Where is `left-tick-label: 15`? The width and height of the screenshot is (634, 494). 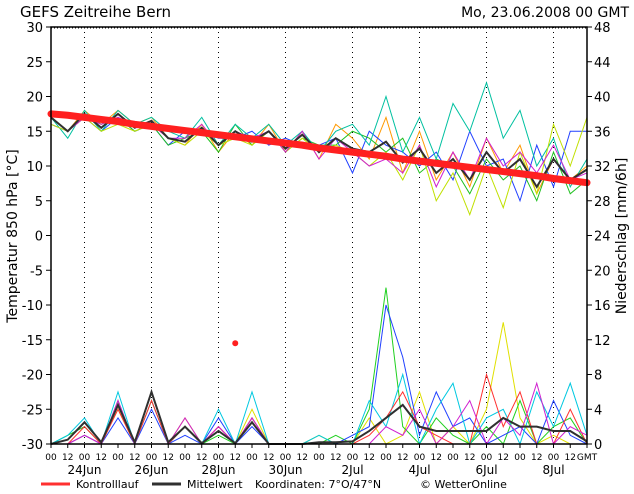
left-tick-label: 15 is located at coordinates (34, 132).